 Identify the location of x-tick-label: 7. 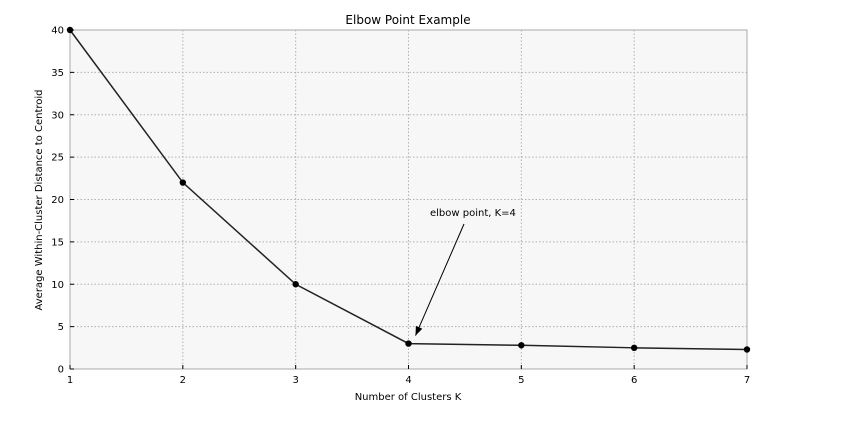
(747, 380).